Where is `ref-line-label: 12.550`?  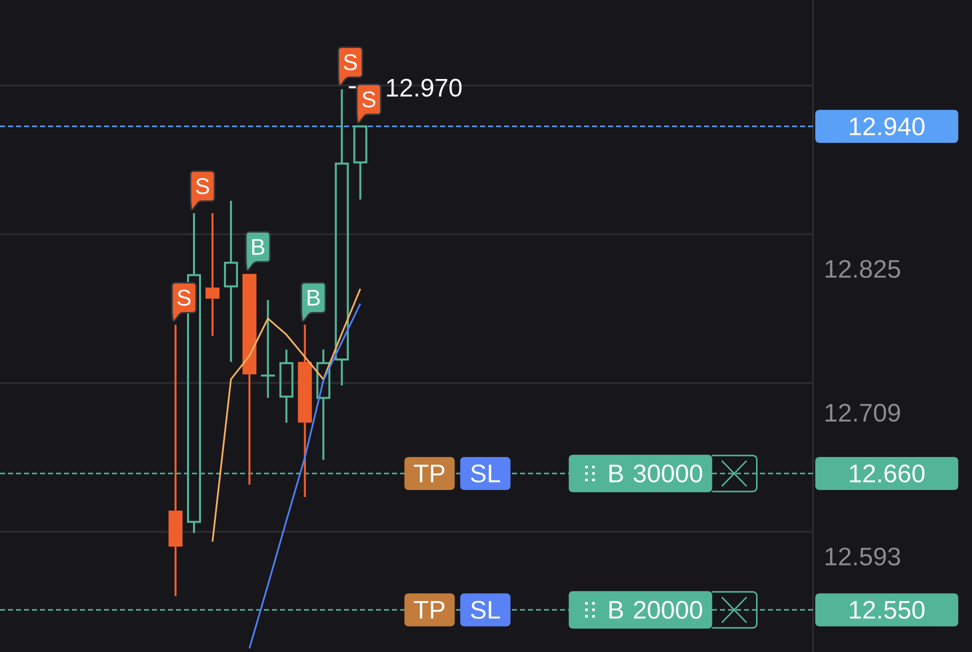
ref-line-label: 12.550 is located at coordinates (887, 609).